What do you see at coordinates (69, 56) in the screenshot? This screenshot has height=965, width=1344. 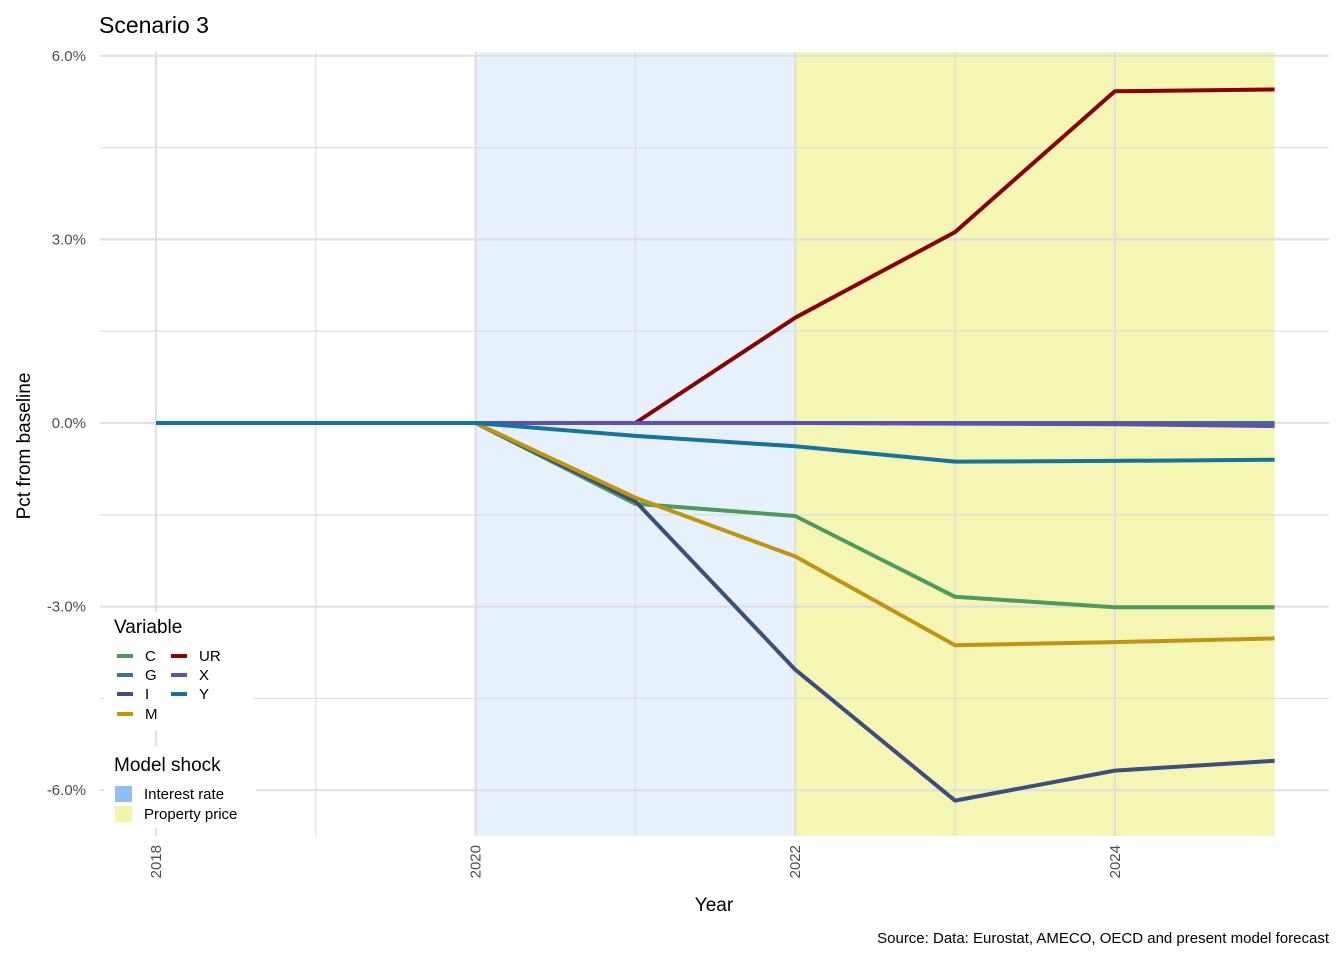 I see `y-tick-label: 6.0%` at bounding box center [69, 56].